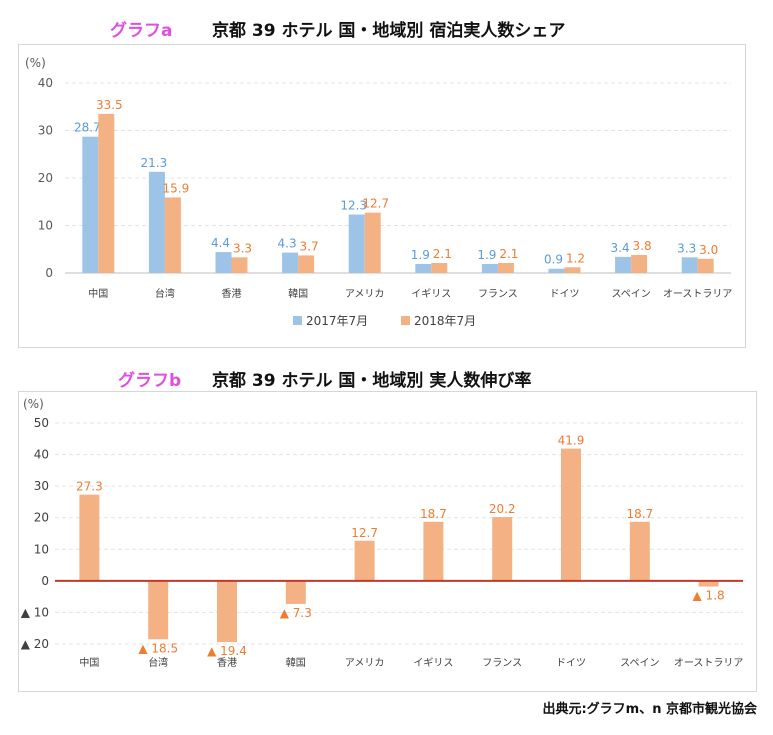 The image size is (773, 735). What do you see at coordinates (698, 294) in the screenshot?
I see `chart-a-category-label: オーストラリア` at bounding box center [698, 294].